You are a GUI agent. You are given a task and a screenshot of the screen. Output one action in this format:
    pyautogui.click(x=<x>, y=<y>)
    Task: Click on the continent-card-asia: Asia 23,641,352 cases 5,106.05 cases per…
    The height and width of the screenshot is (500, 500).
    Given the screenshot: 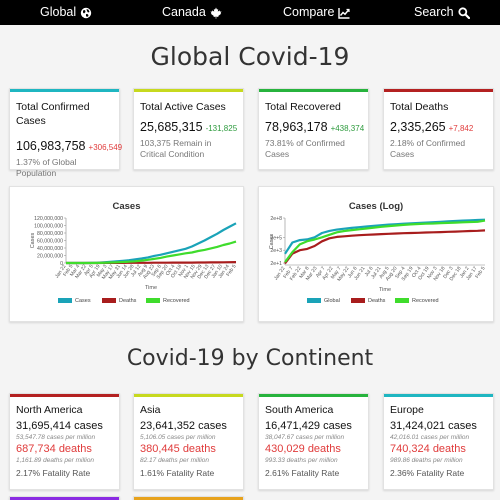 What is the action you would take?
    pyautogui.click(x=188, y=441)
    